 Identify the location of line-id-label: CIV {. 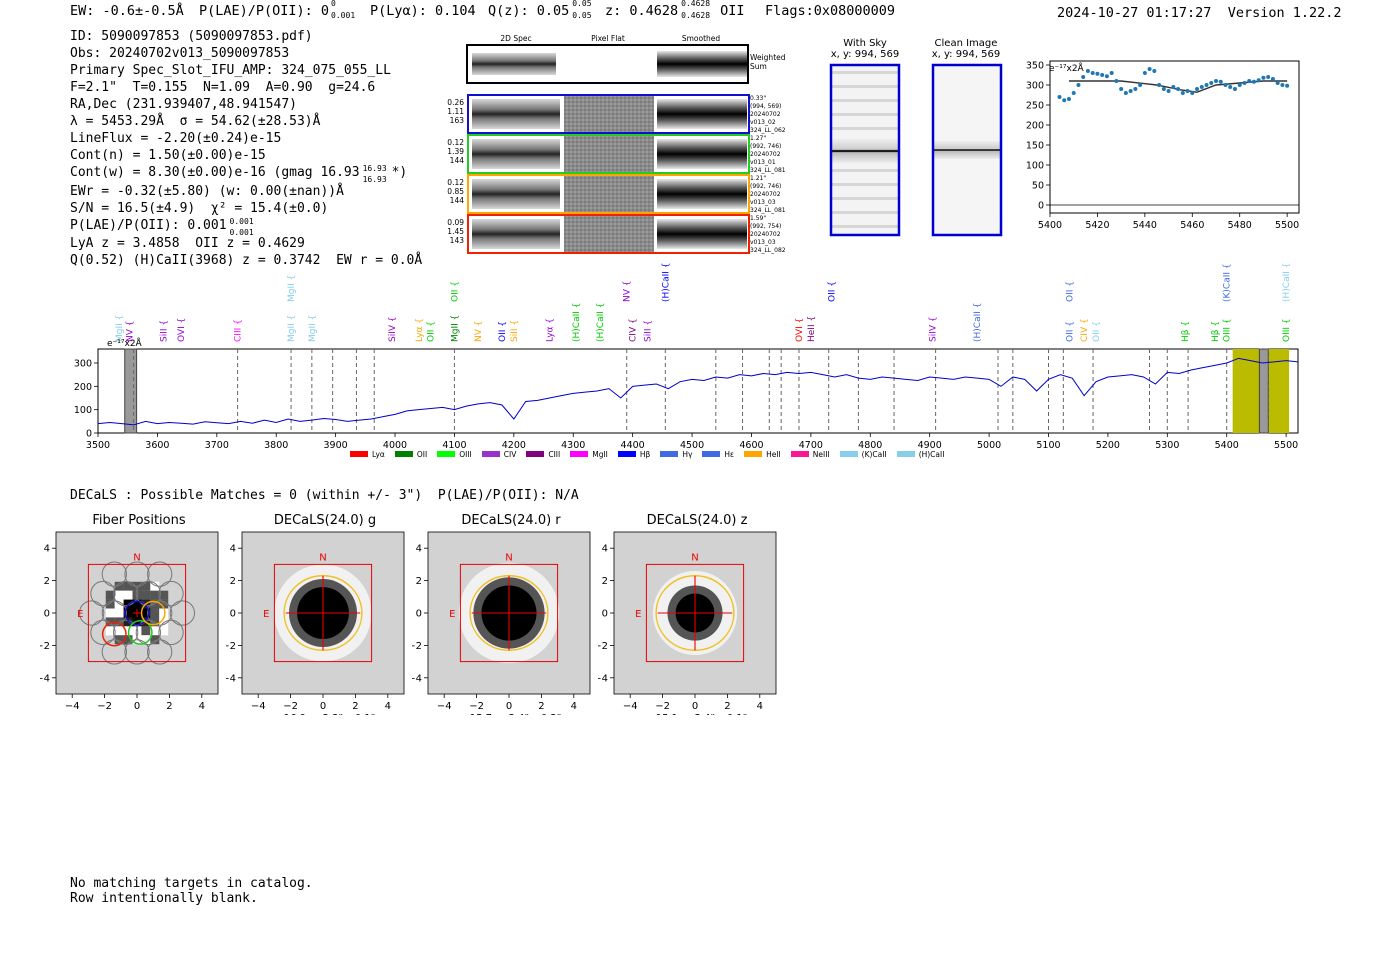
(634, 330).